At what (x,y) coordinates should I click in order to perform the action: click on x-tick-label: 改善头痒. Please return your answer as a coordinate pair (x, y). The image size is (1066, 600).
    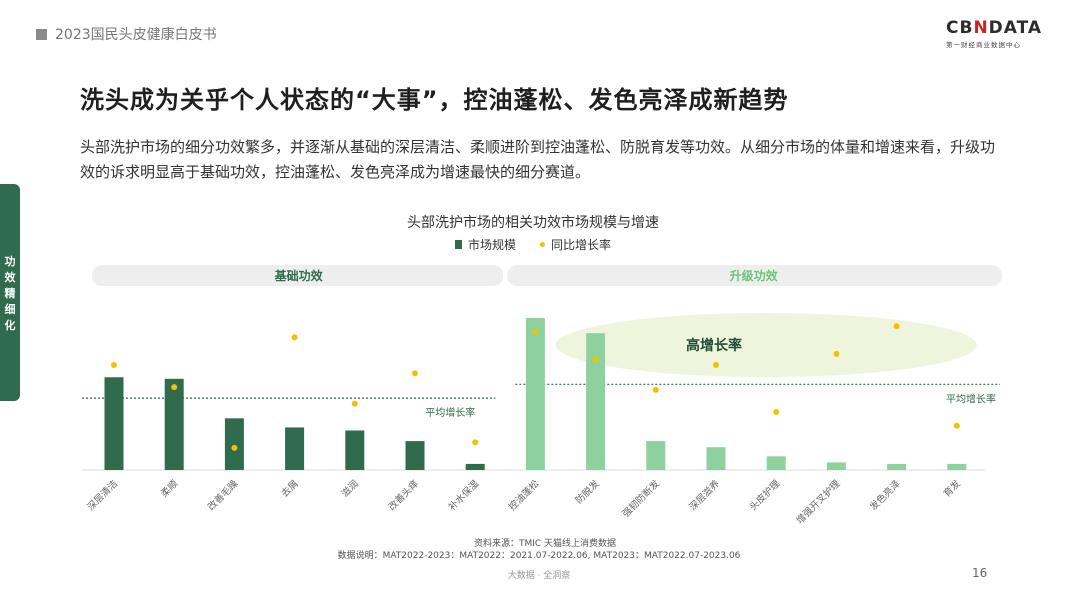
    Looking at the image, I should click on (404, 495).